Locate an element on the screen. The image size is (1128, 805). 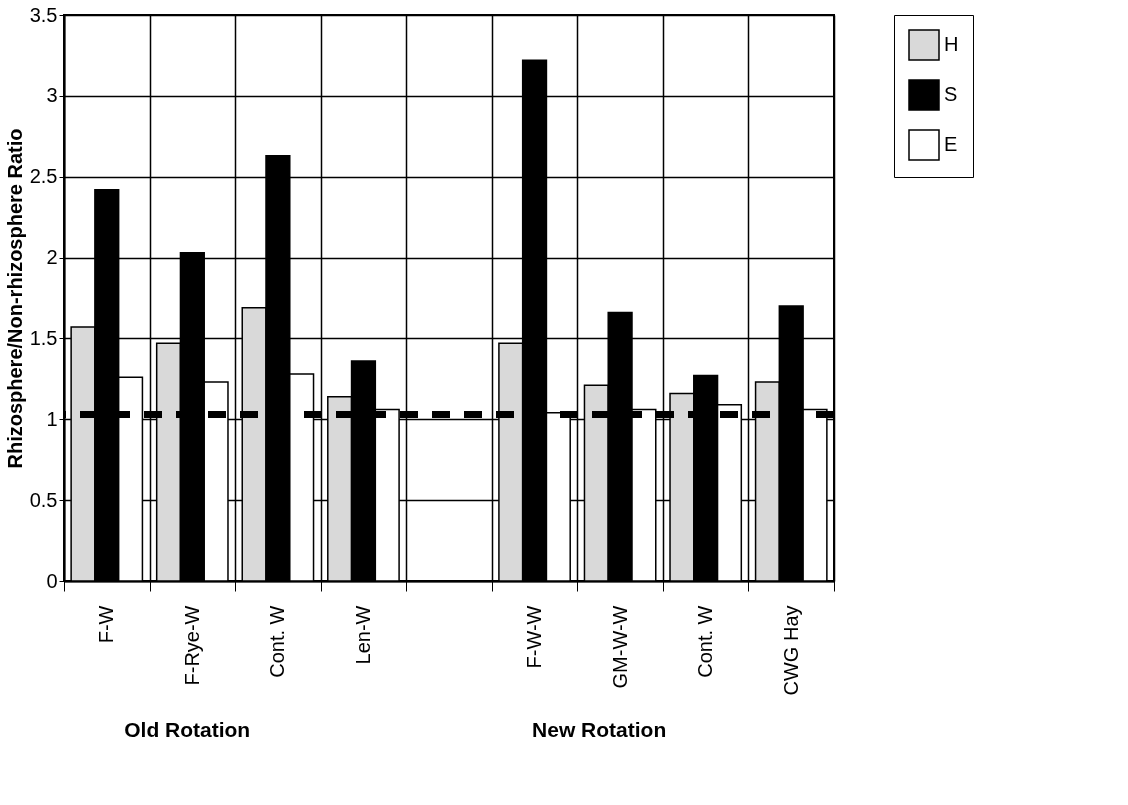
legend-label: H is located at coordinates (951, 44).